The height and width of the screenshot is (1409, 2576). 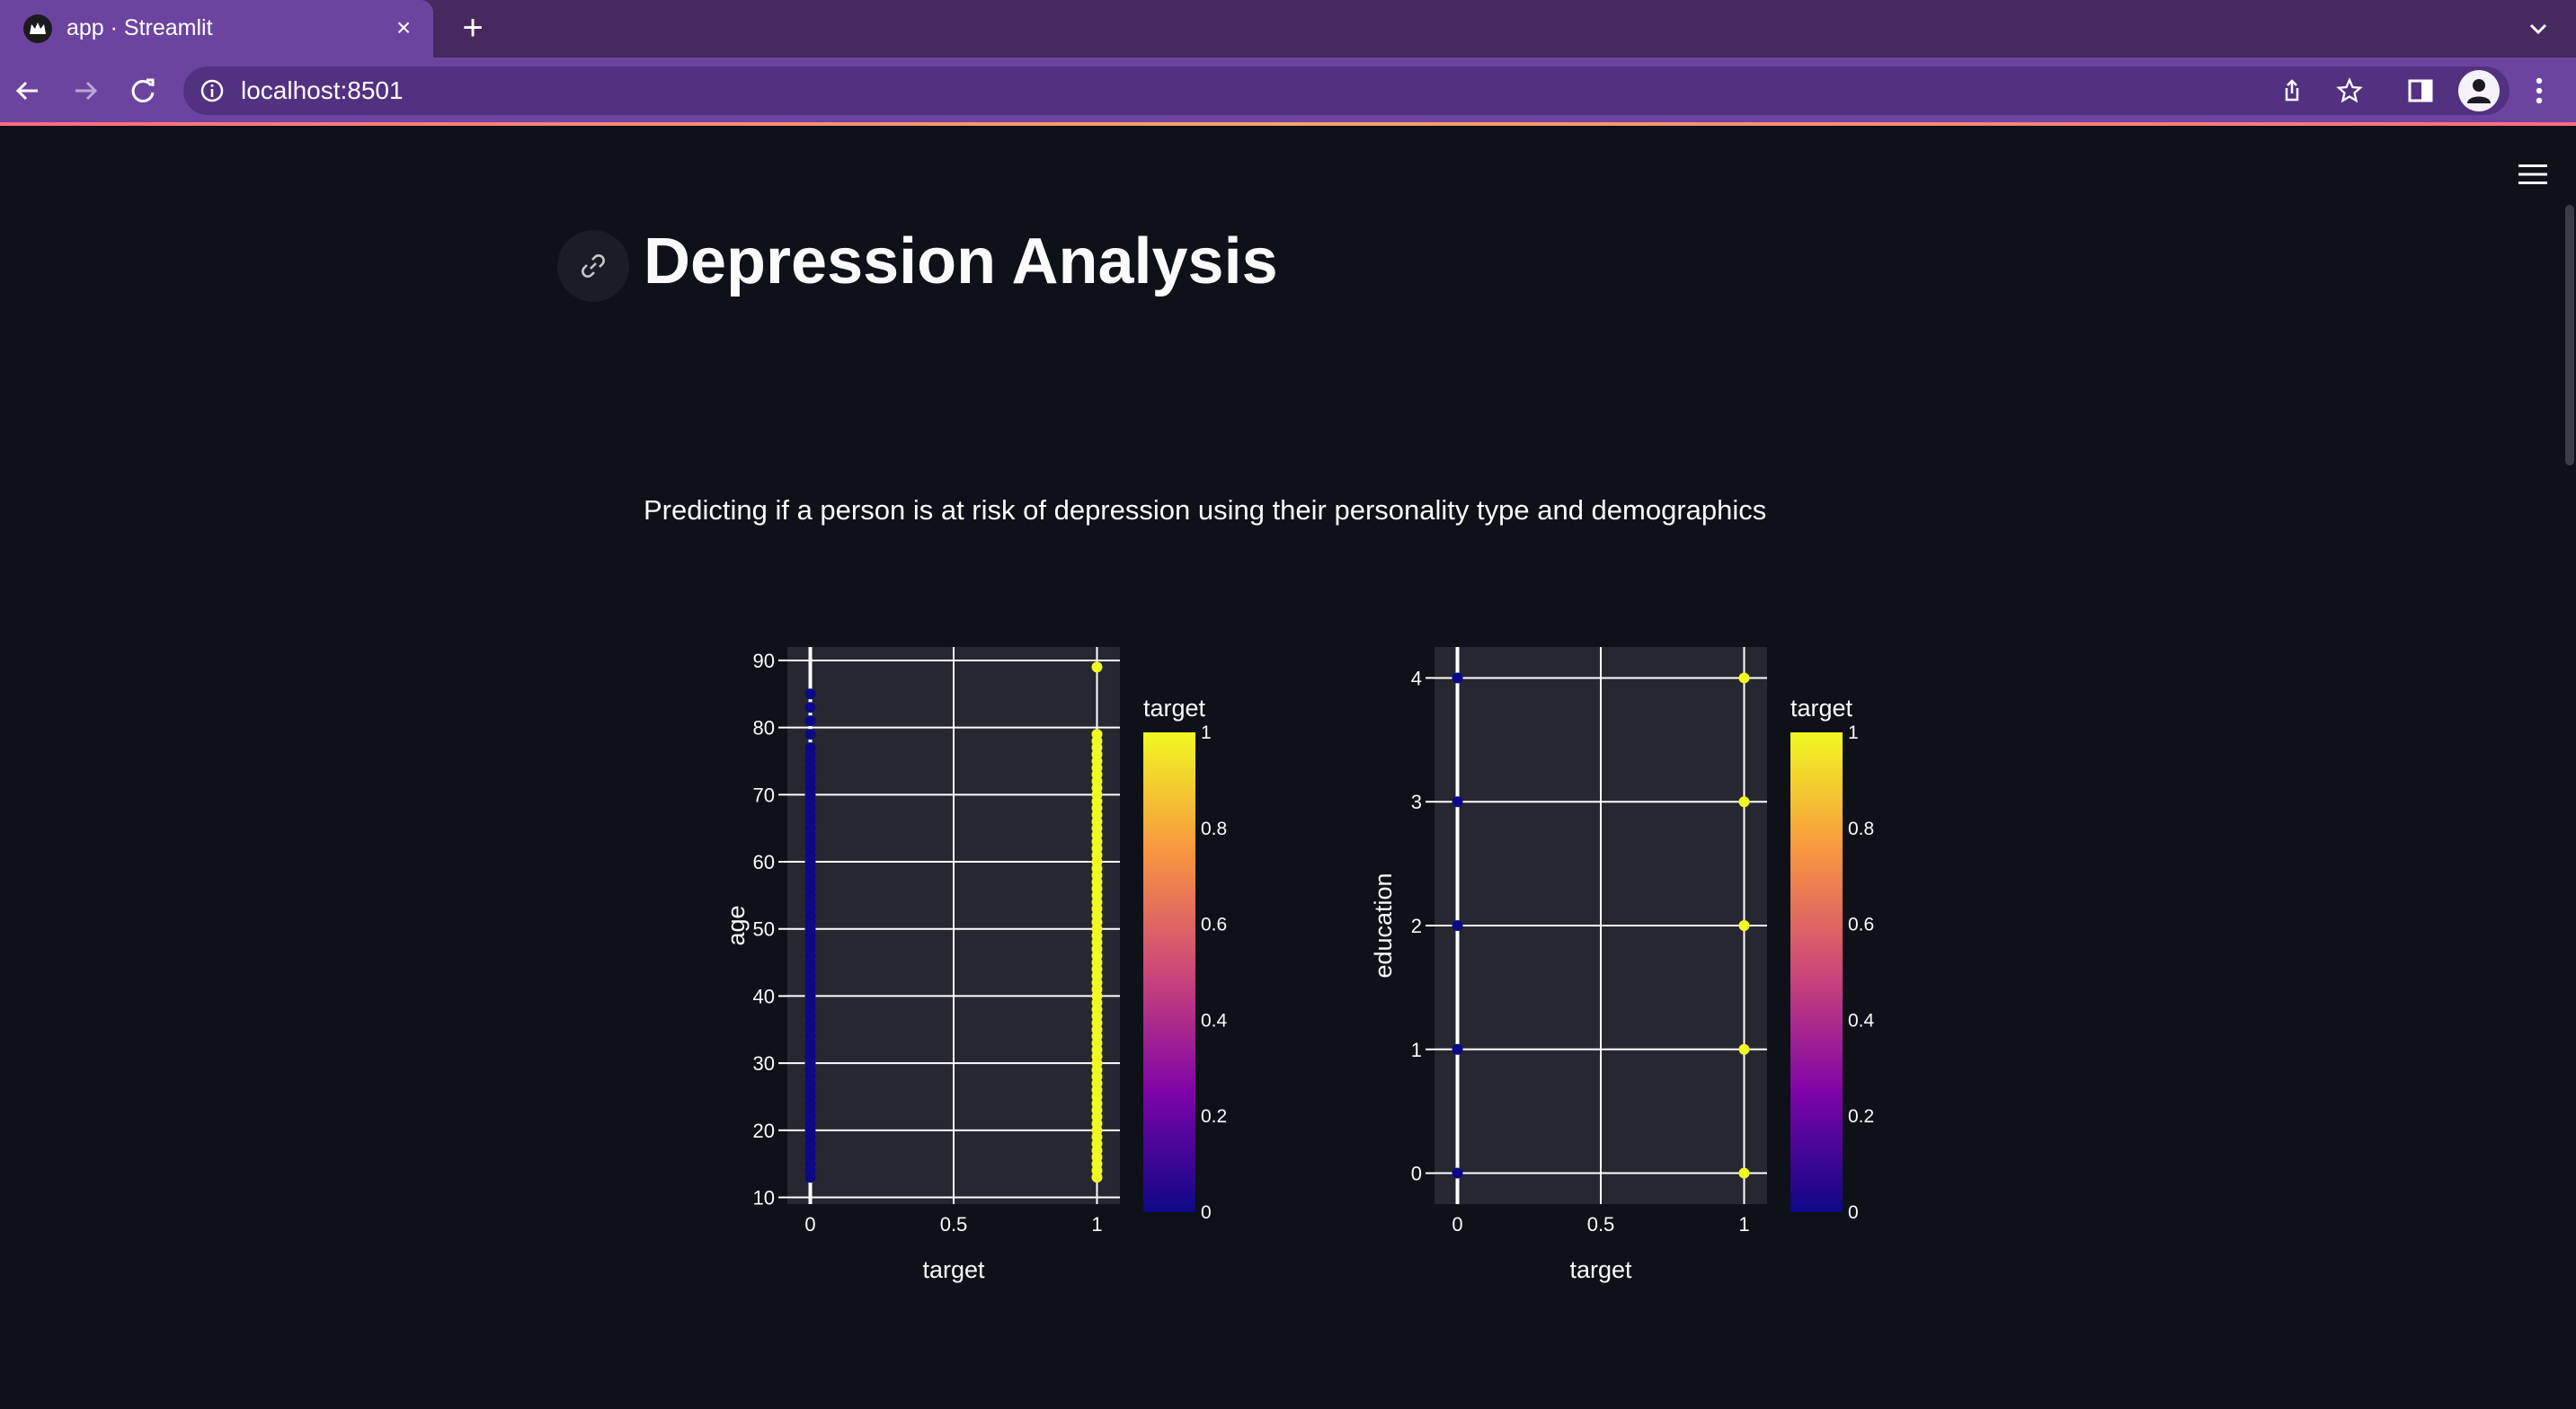 What do you see at coordinates (1346, 90) in the screenshot?
I see `address-bar: localhost:8501` at bounding box center [1346, 90].